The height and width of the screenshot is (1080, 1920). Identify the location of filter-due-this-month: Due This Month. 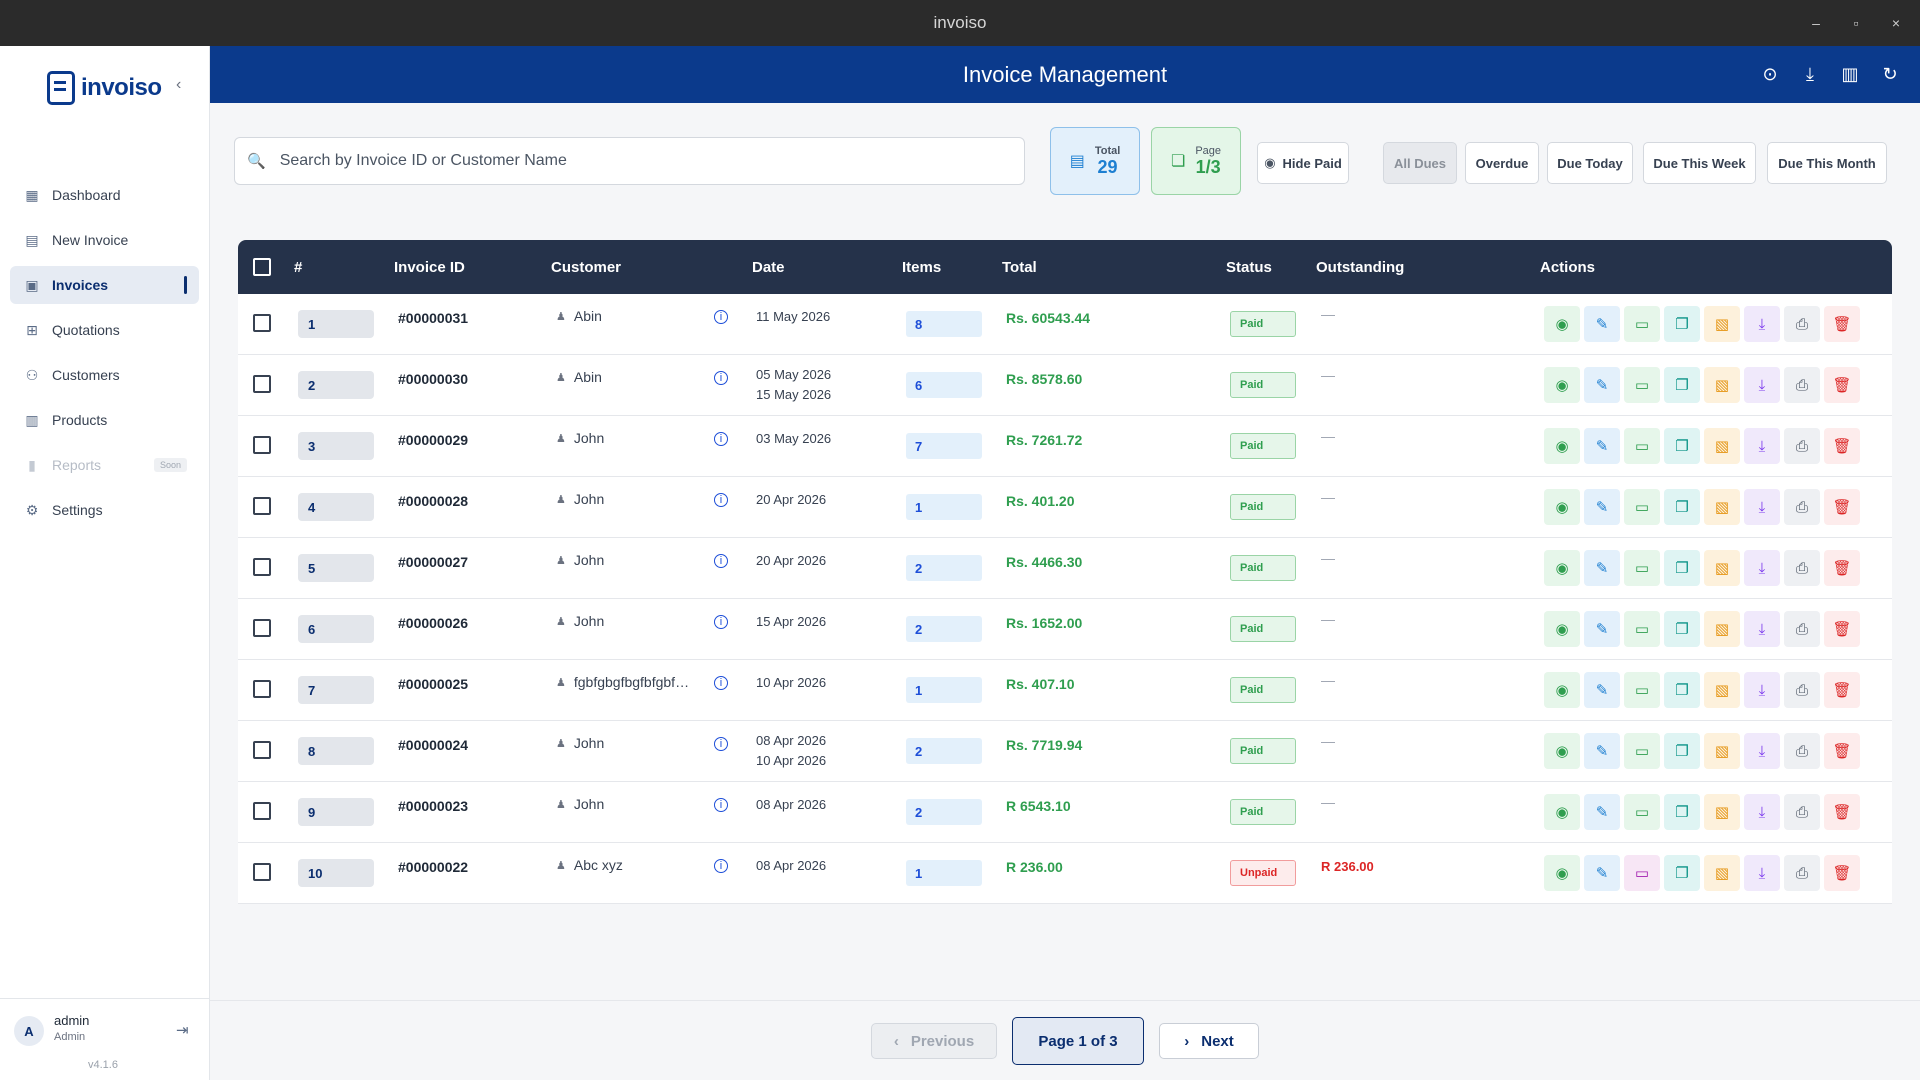
(1827, 163).